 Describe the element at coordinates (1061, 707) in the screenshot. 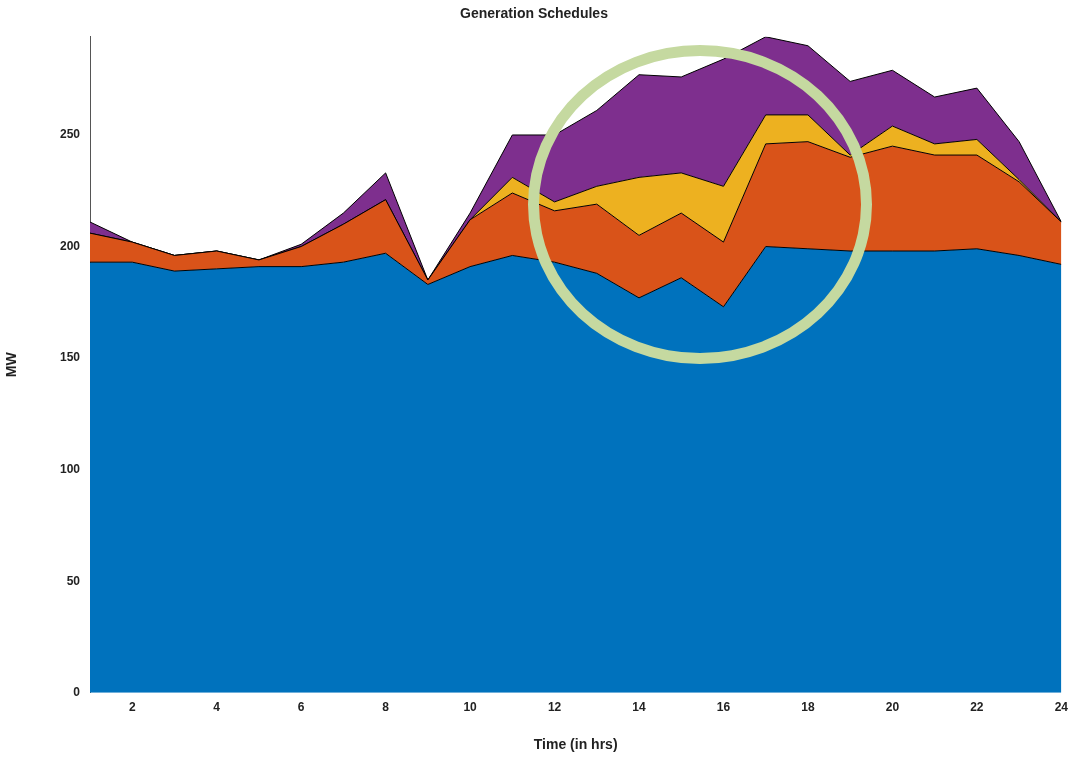

I see `x-tick-label: 24` at that location.